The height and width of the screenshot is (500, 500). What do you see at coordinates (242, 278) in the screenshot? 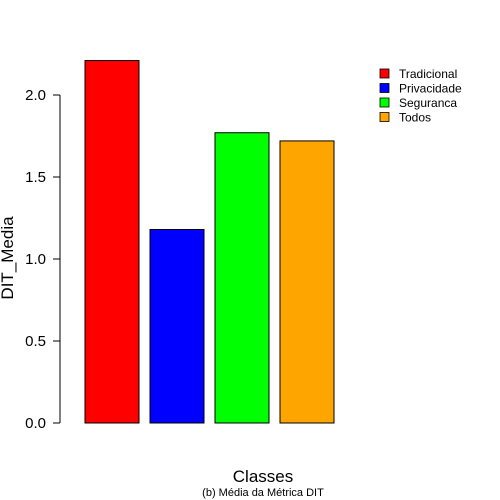
I see `bar-seguranca` at bounding box center [242, 278].